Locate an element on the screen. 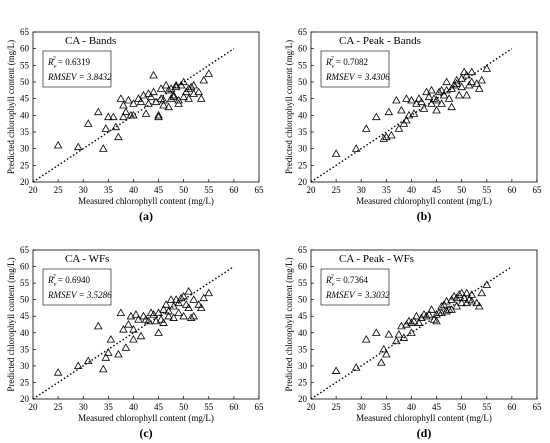 The image size is (550, 443). rmsev-stat: RMSEV = 3.5286 is located at coordinates (79, 295).